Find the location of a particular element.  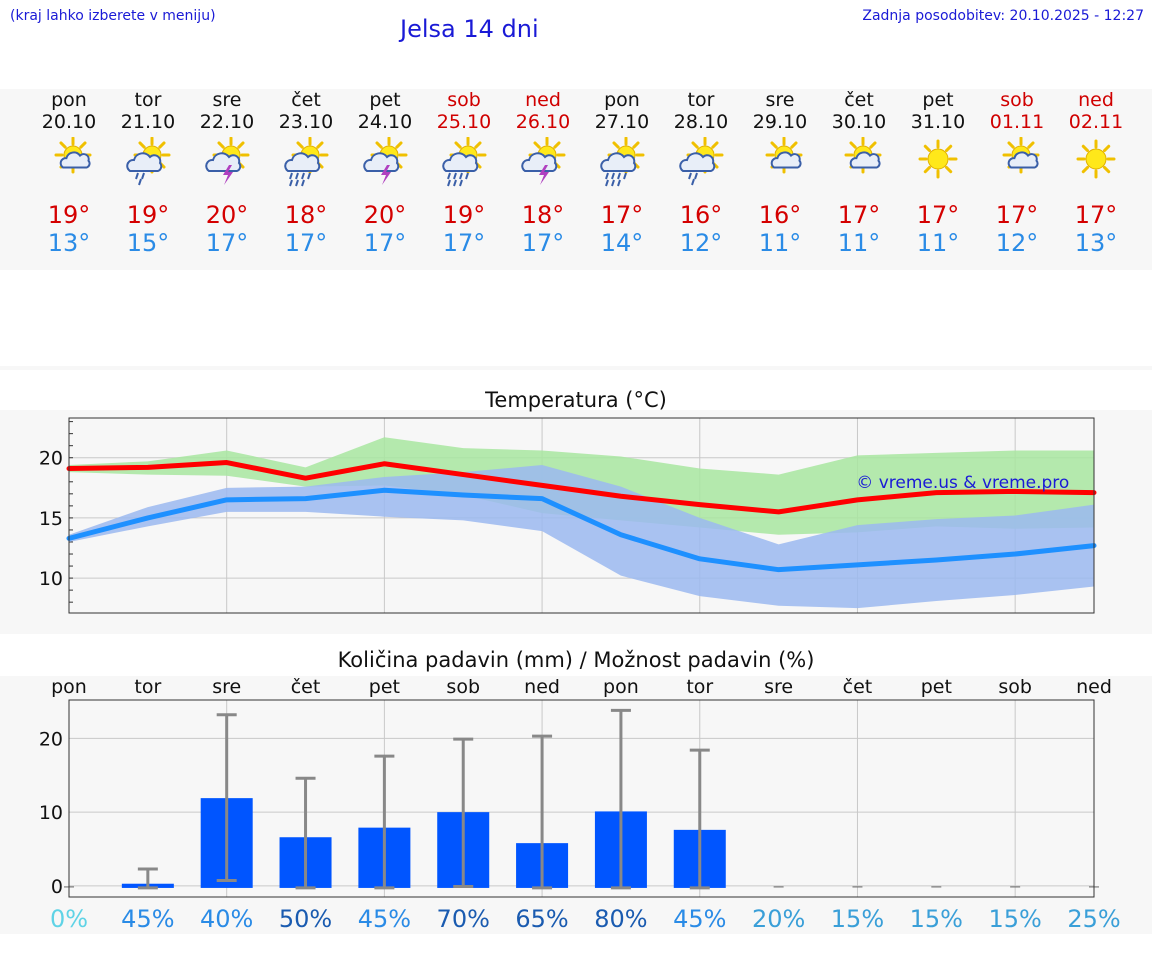

day-date: 25.10 is located at coordinates (464, 122).